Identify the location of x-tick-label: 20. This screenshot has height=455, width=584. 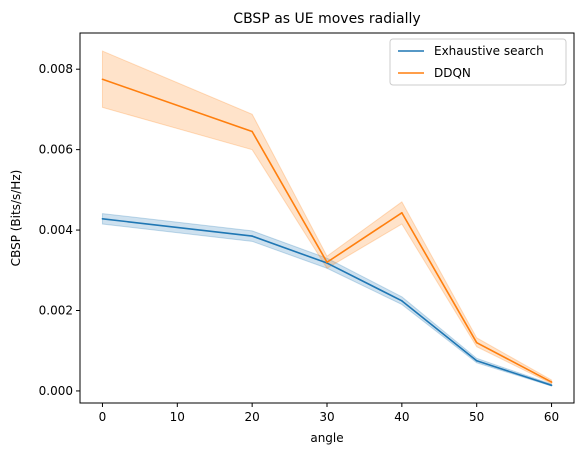
(252, 417).